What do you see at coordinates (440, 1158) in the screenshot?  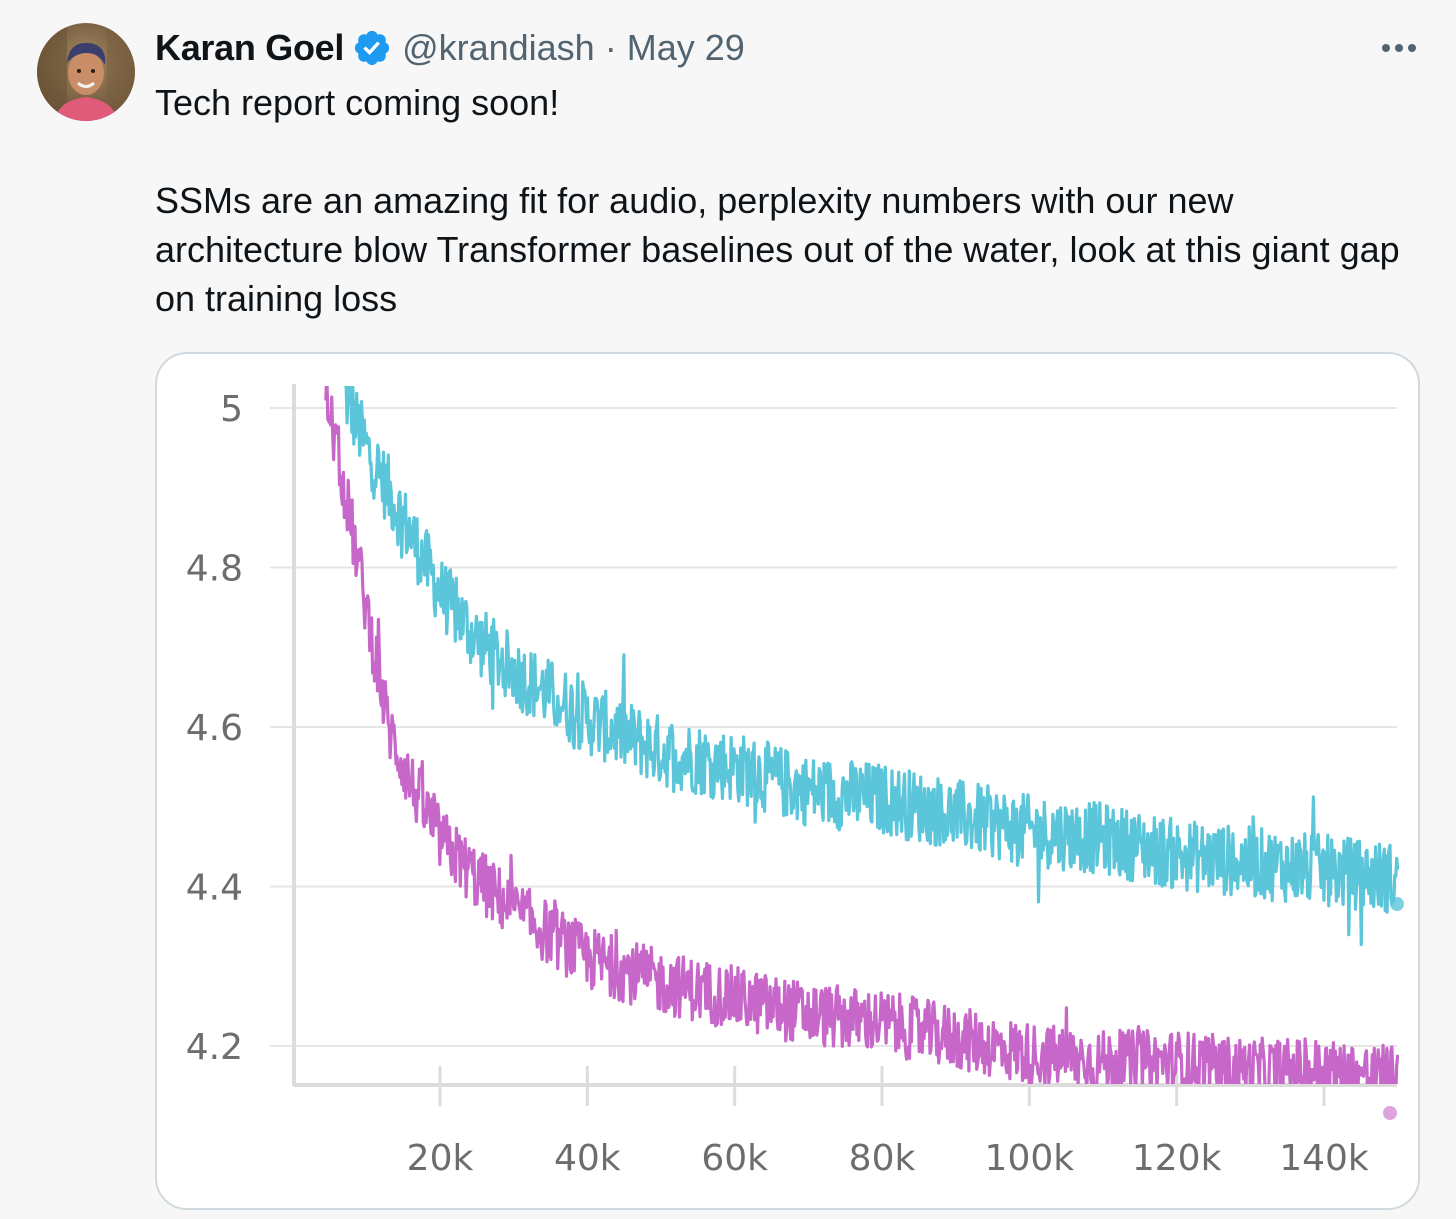 I see `x-tick-label: 20k` at bounding box center [440, 1158].